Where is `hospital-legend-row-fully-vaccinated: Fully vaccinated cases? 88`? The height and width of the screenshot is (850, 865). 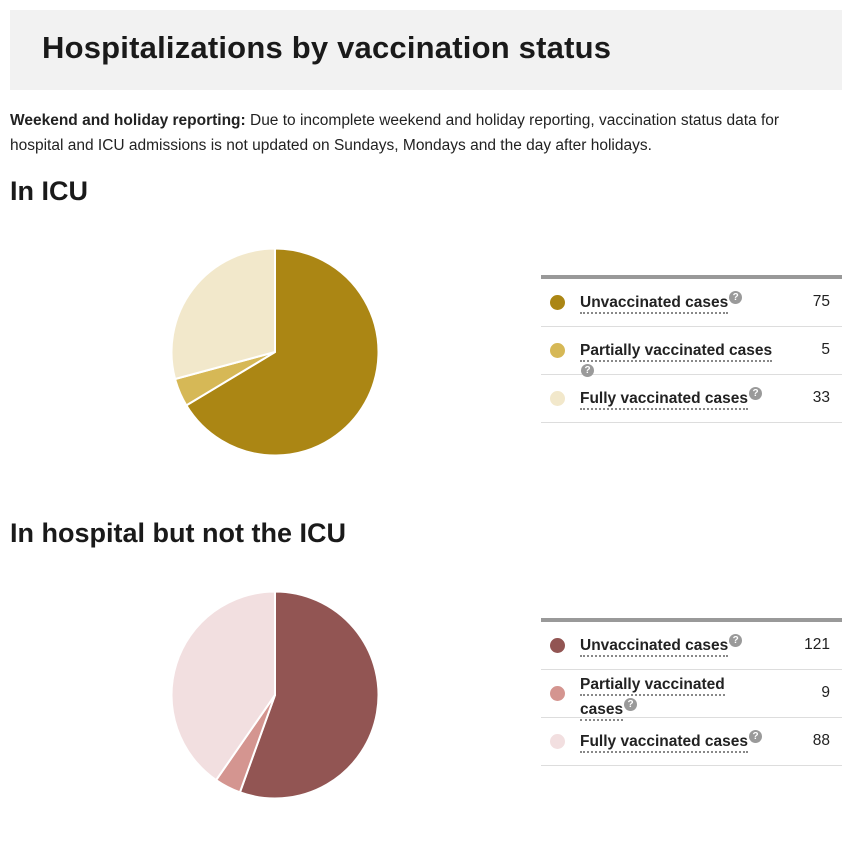 hospital-legend-row-fully-vaccinated: Fully vaccinated cases? 88 is located at coordinates (691, 742).